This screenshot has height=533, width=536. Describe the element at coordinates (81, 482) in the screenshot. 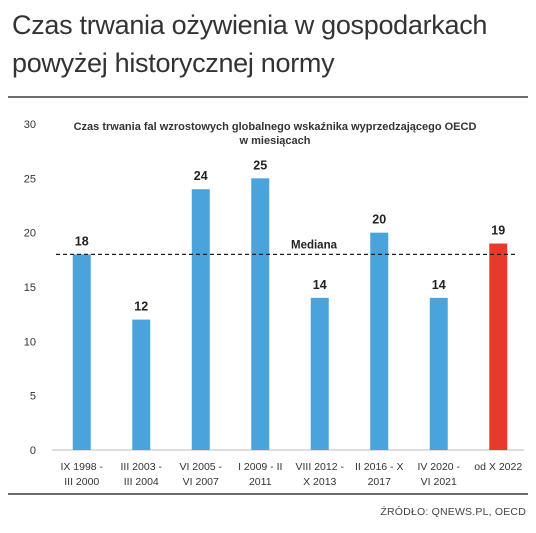

I see `x-tick-label: III 2000` at that location.